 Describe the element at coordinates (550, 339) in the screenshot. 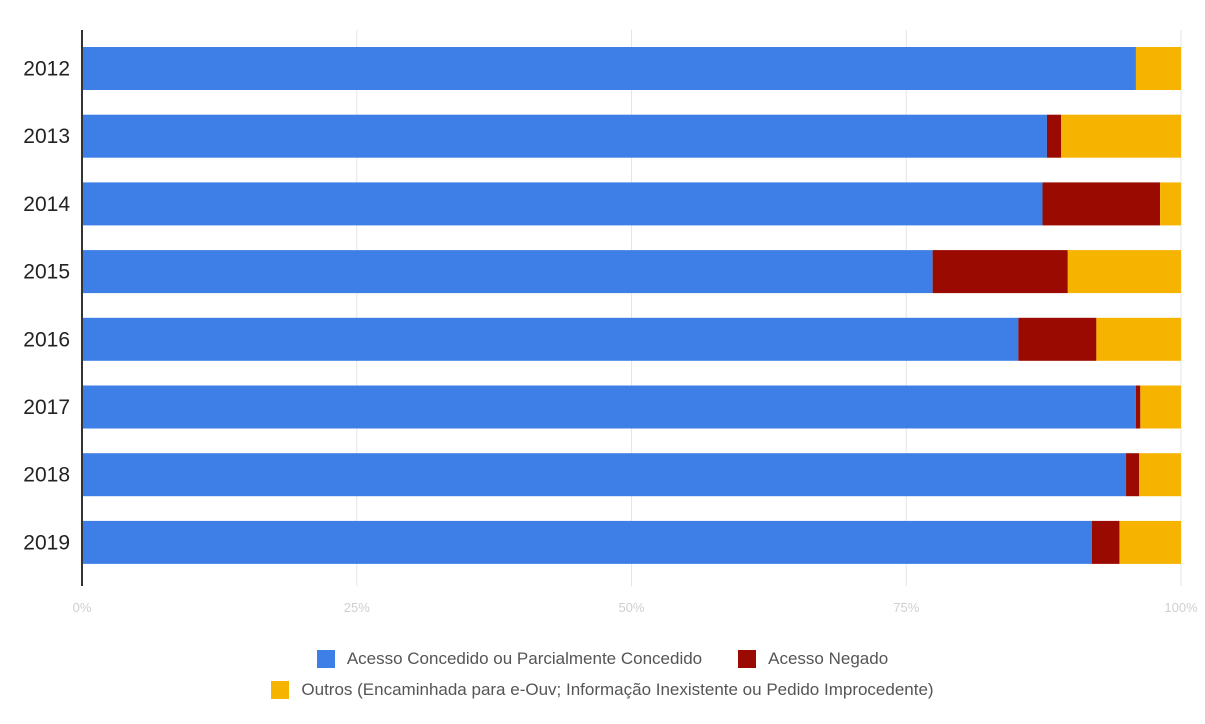

I see `bar-2016-concedido` at that location.